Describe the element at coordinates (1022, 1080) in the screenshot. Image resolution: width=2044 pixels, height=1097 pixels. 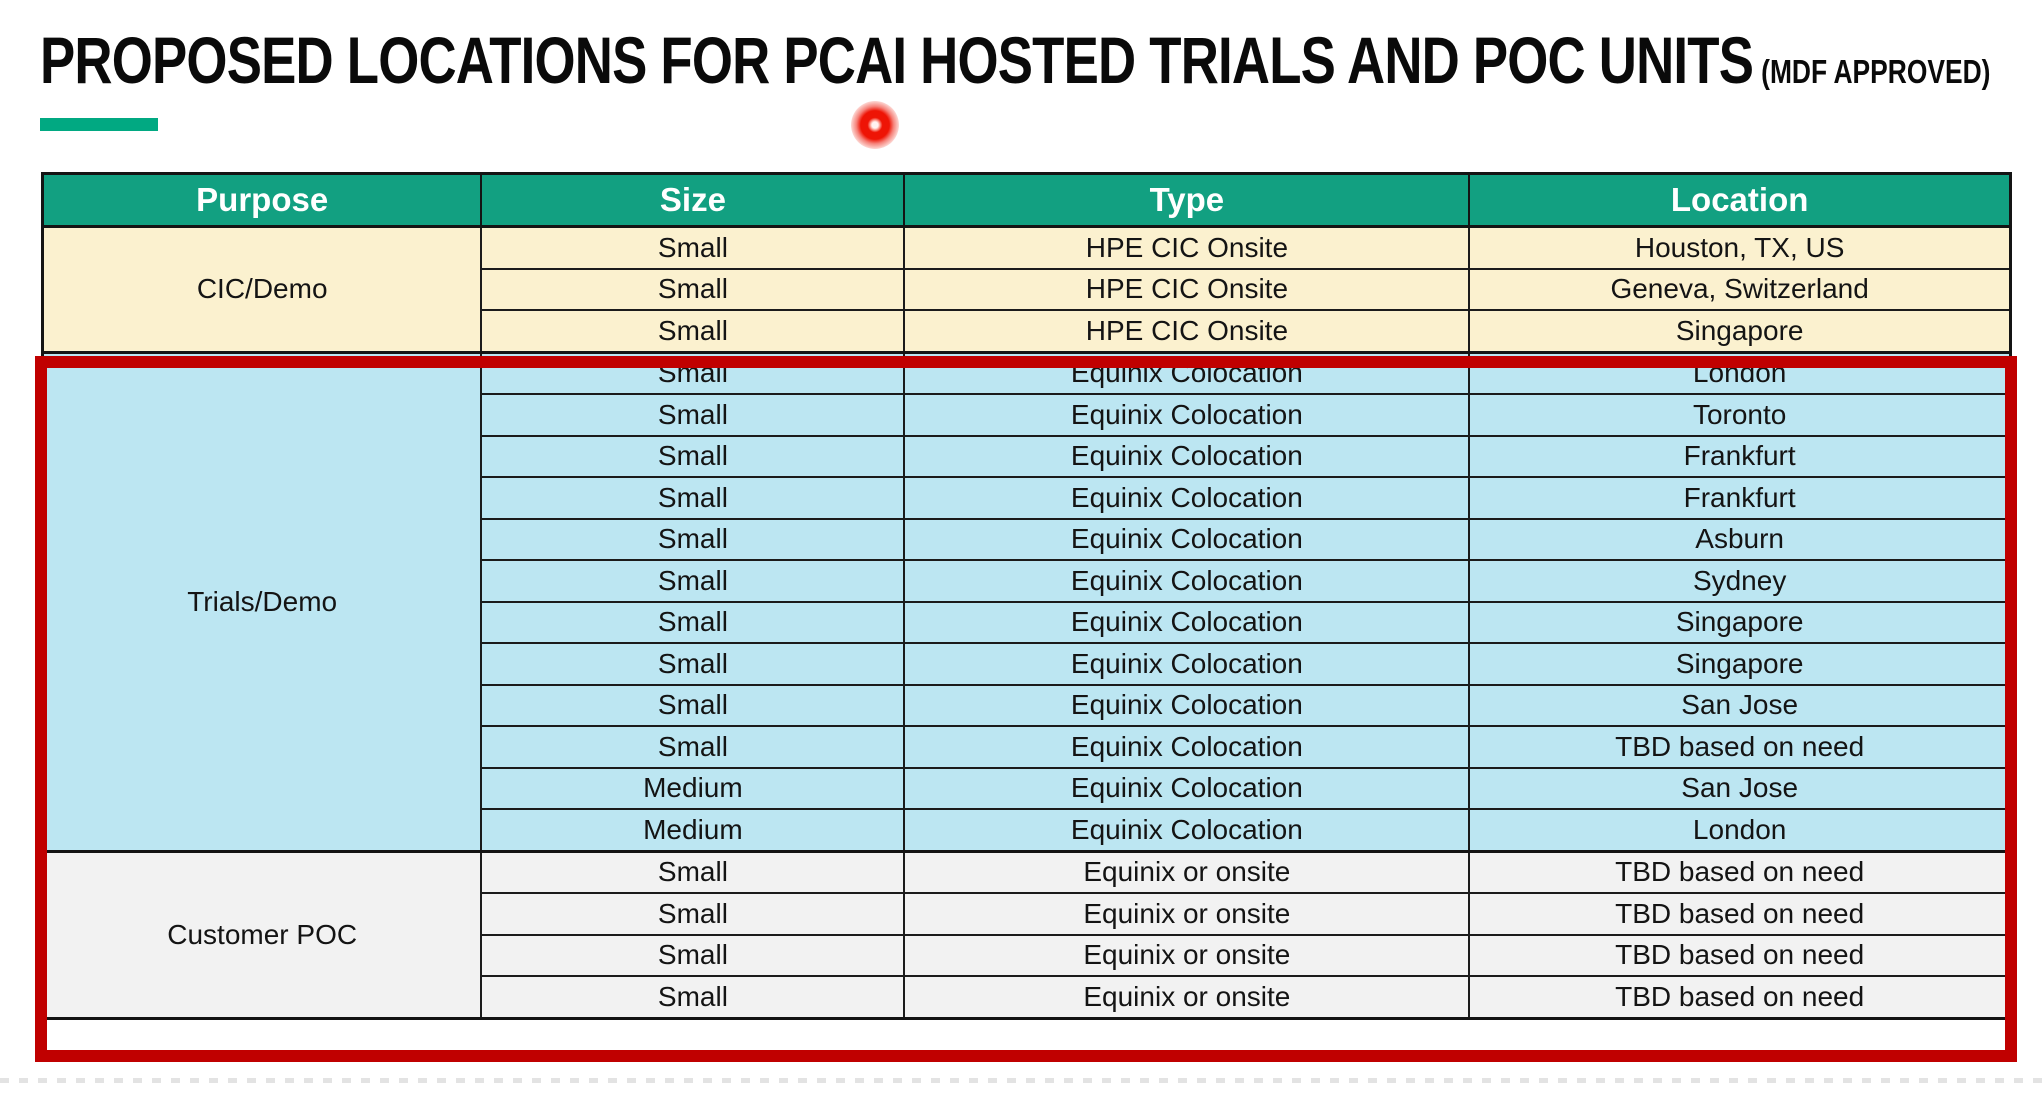
I see `bottom-dotted-line` at that location.